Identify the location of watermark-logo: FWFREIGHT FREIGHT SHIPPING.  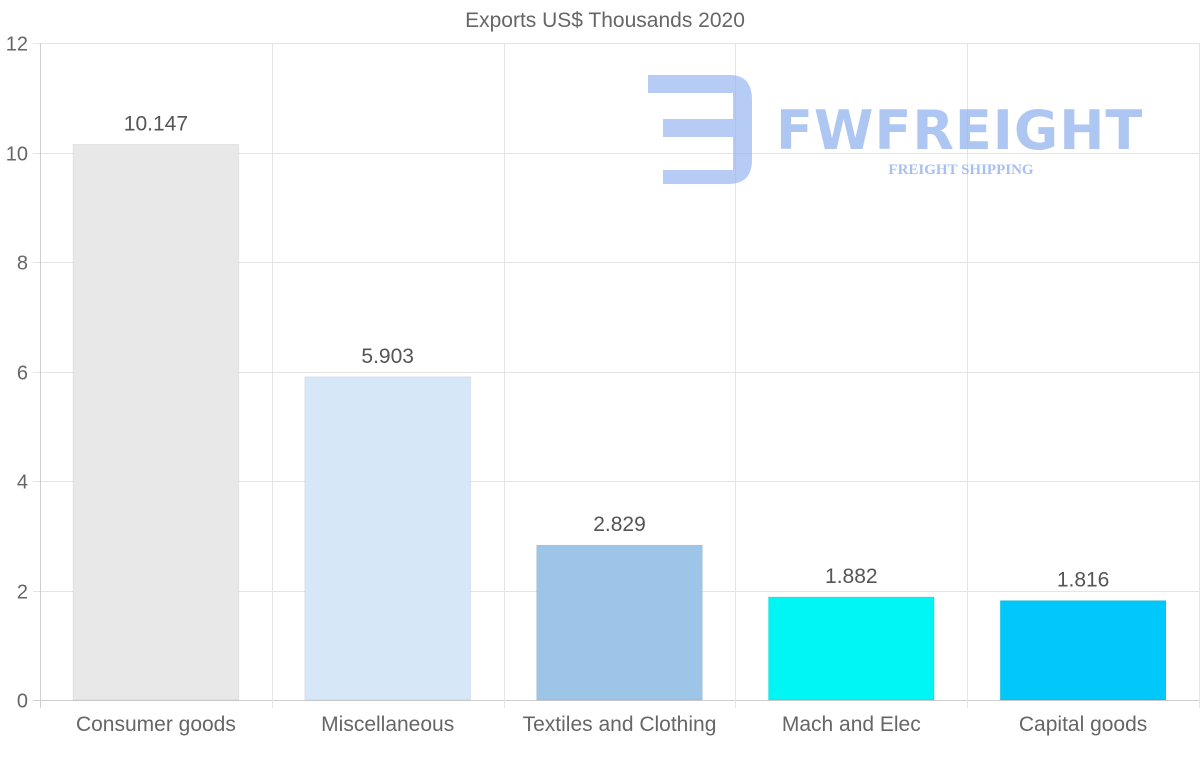
(895, 129).